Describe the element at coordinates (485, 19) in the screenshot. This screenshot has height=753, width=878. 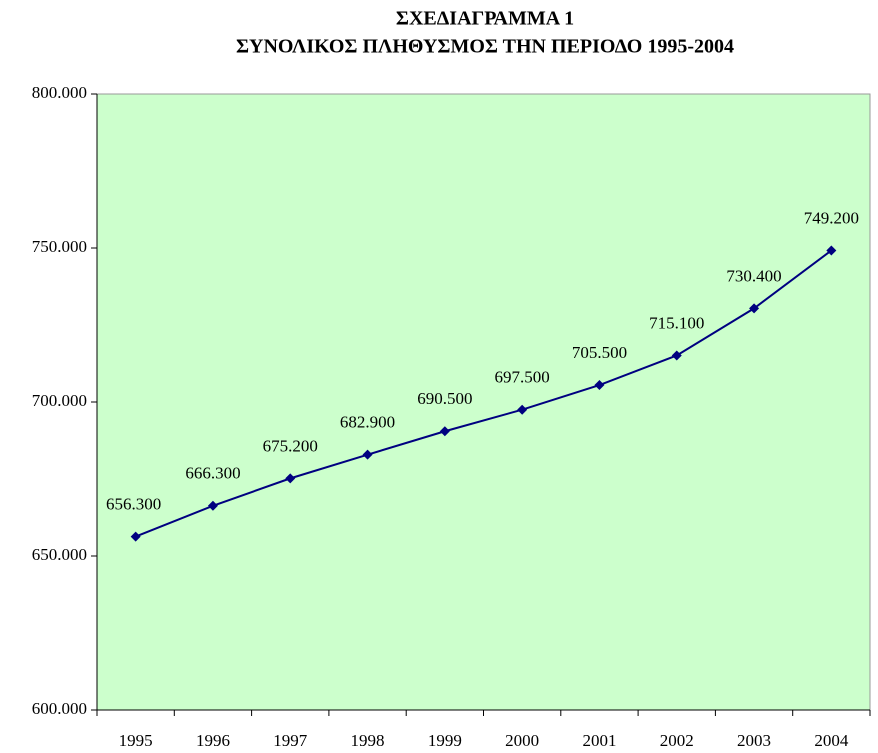
I see `chart-title: ΣΧΕΔΙΑΓΡΑΜΜΑ 1` at that location.